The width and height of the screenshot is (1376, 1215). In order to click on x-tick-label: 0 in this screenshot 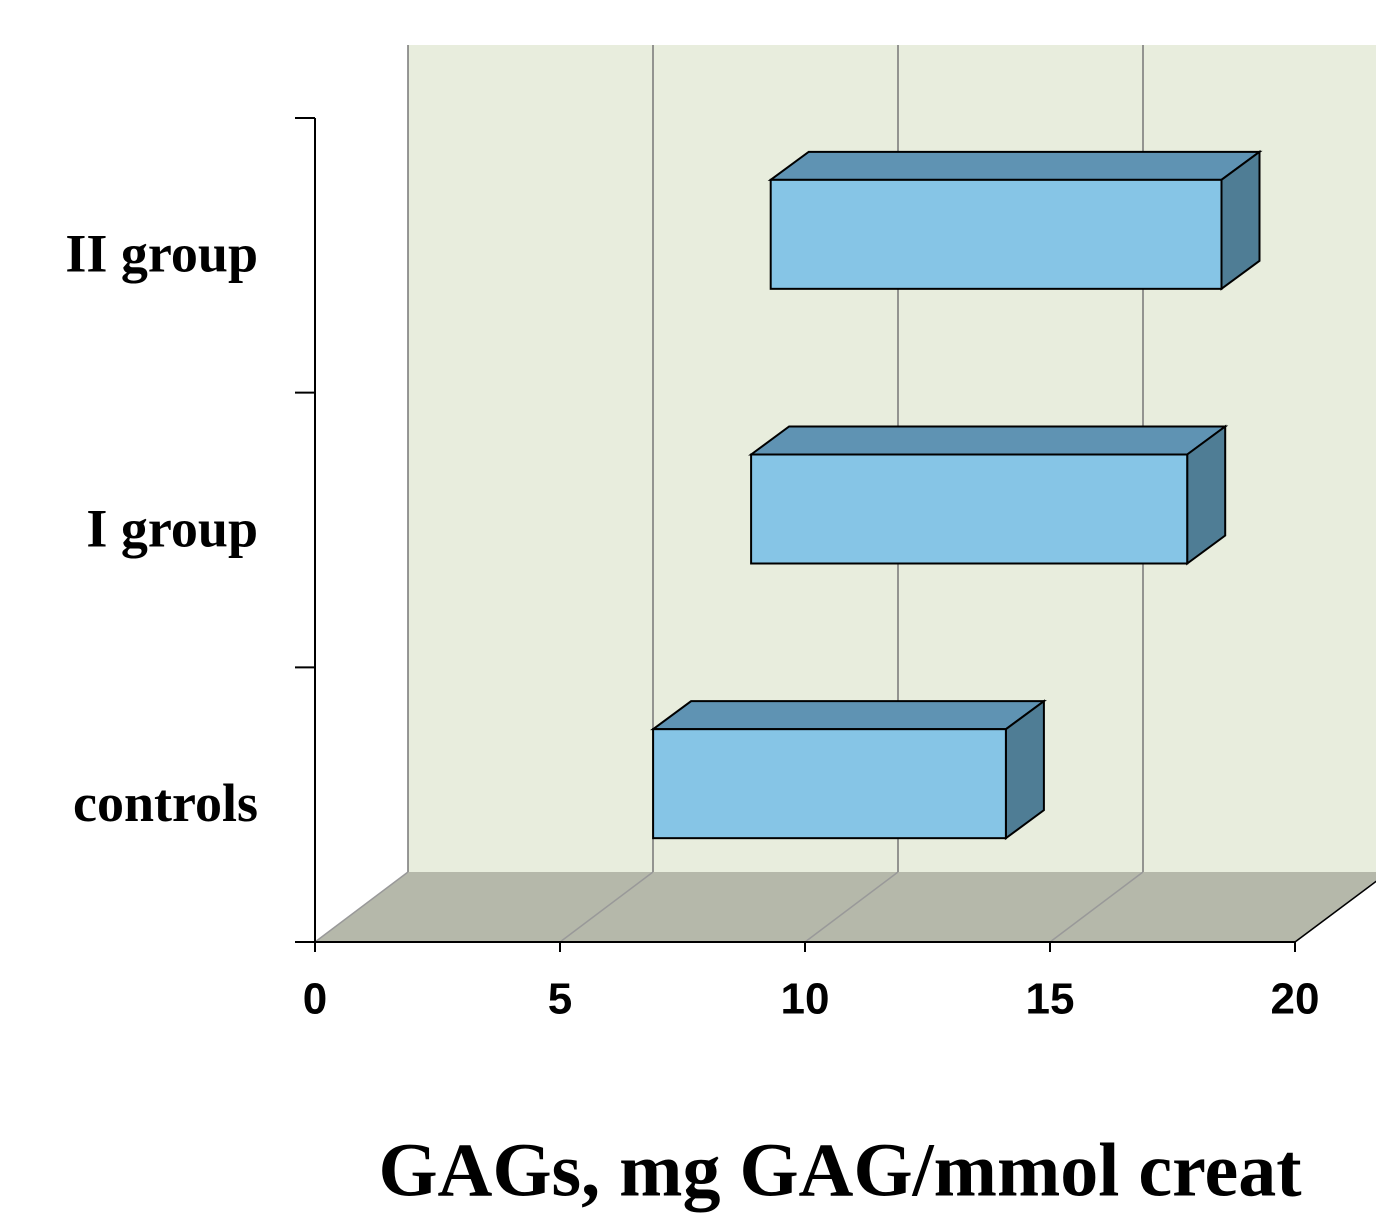, I will do `click(315, 999)`.